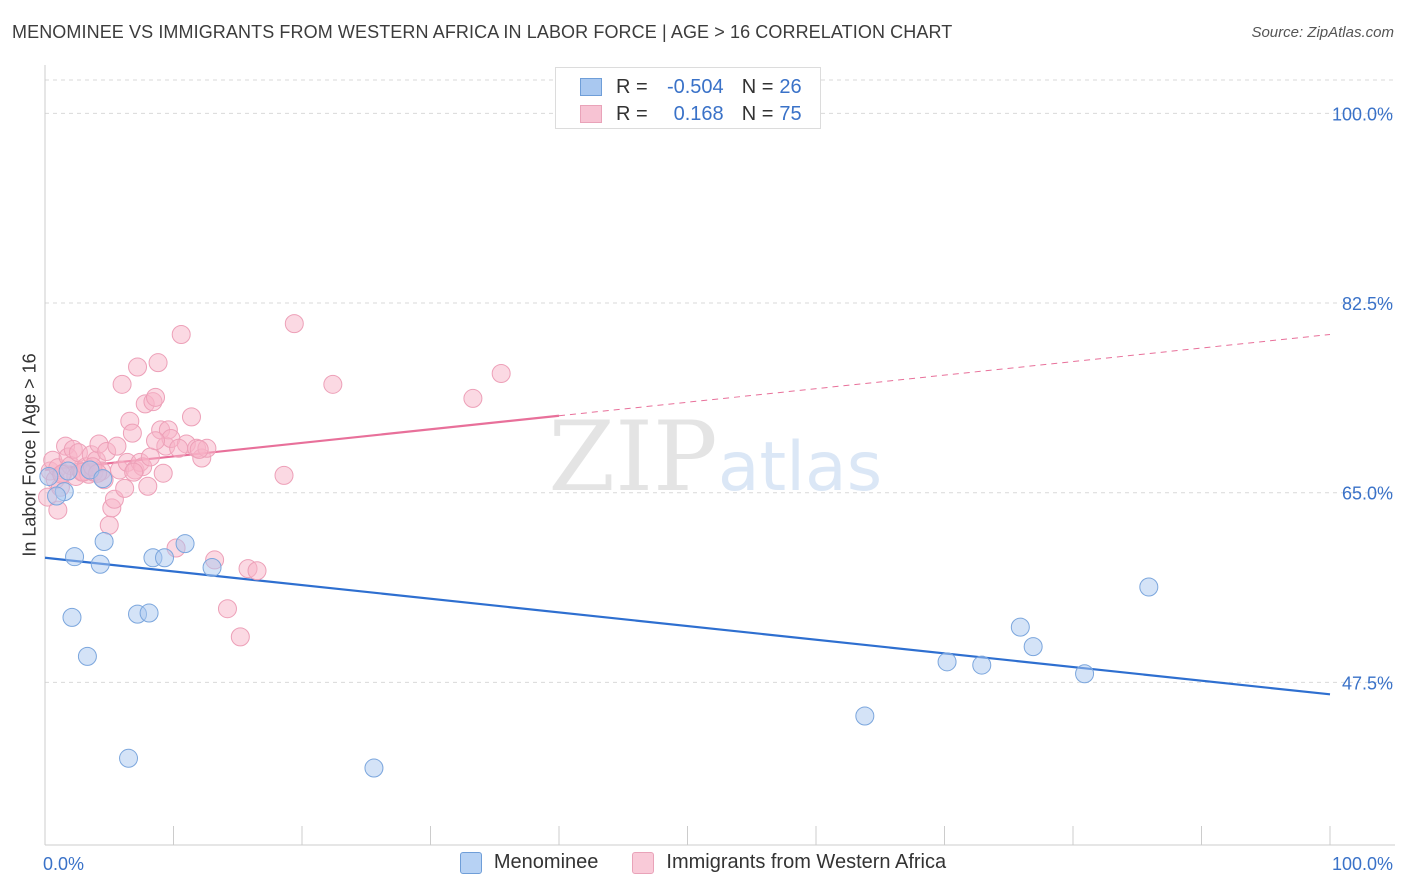  Describe the element at coordinates (800, 467) in the screenshot. I see `watermark-atlas: atlas` at that location.